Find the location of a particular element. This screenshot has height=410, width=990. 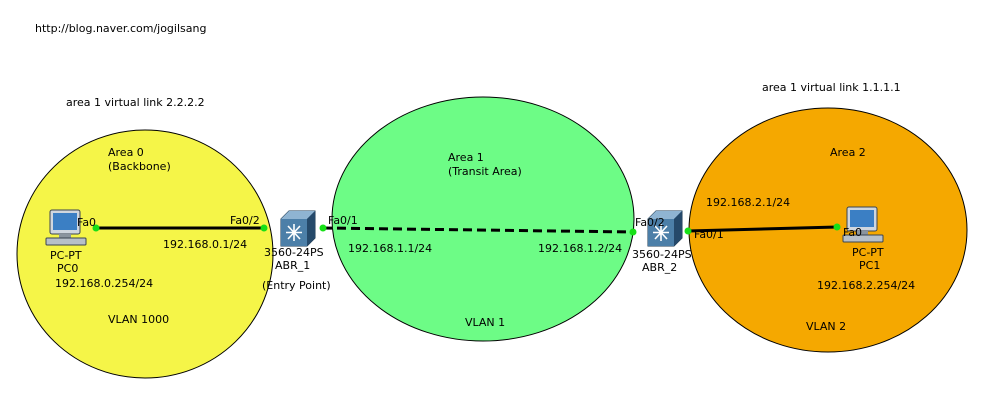

abr1-port-right-label: Fa0/1 is located at coordinates (343, 220).